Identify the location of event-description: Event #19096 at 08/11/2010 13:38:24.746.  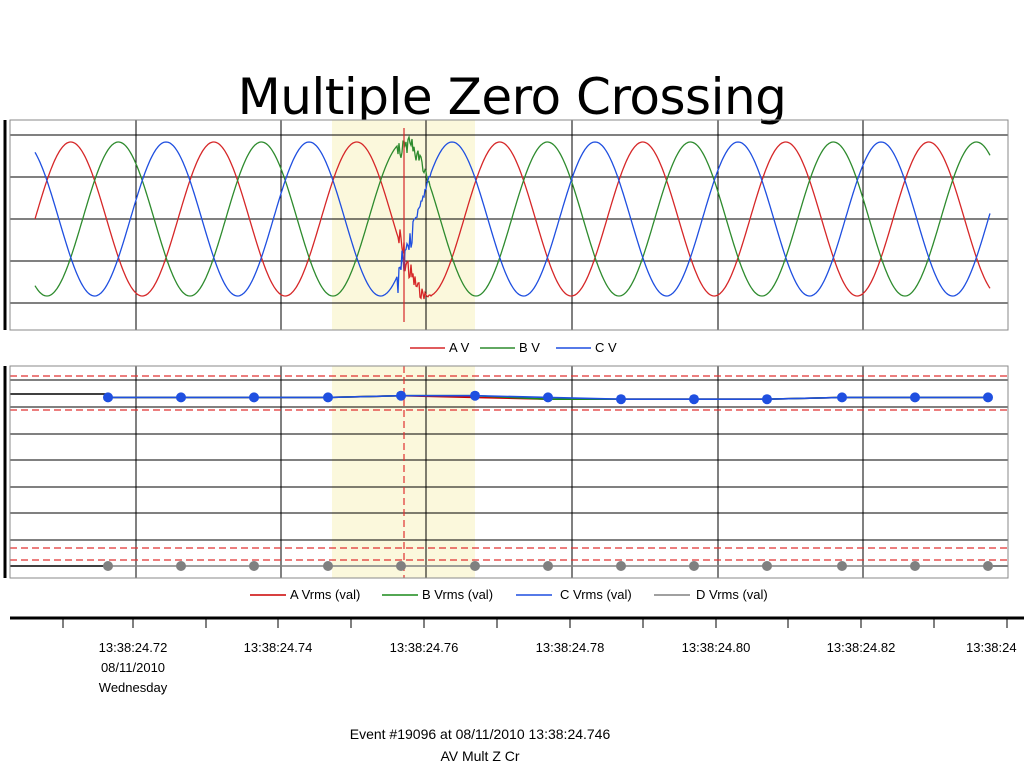
(480, 734).